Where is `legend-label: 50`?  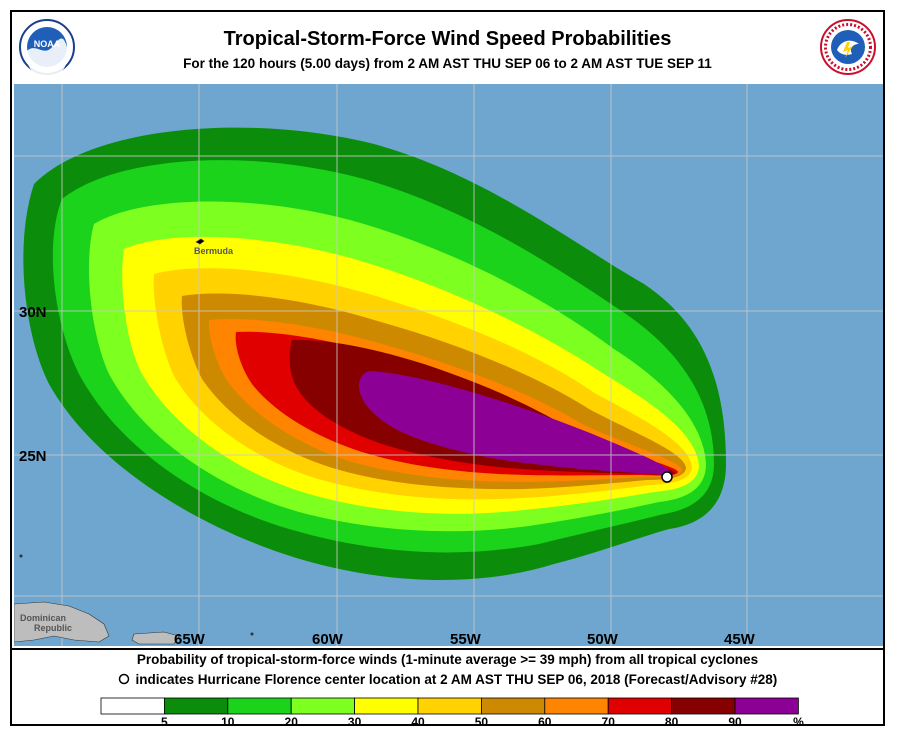
legend-label: 50 is located at coordinates (482, 721).